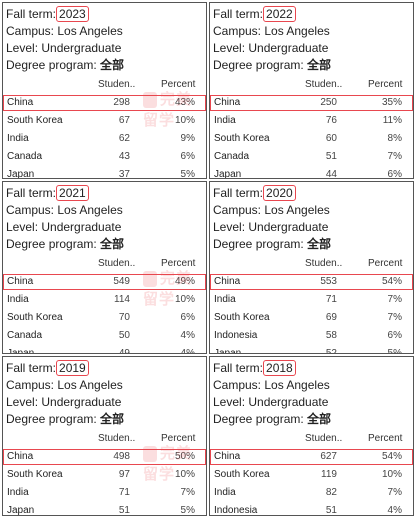 This screenshot has height=518, width=416. Describe the element at coordinates (122, 299) in the screenshot. I see `students-cell: 114` at that location.